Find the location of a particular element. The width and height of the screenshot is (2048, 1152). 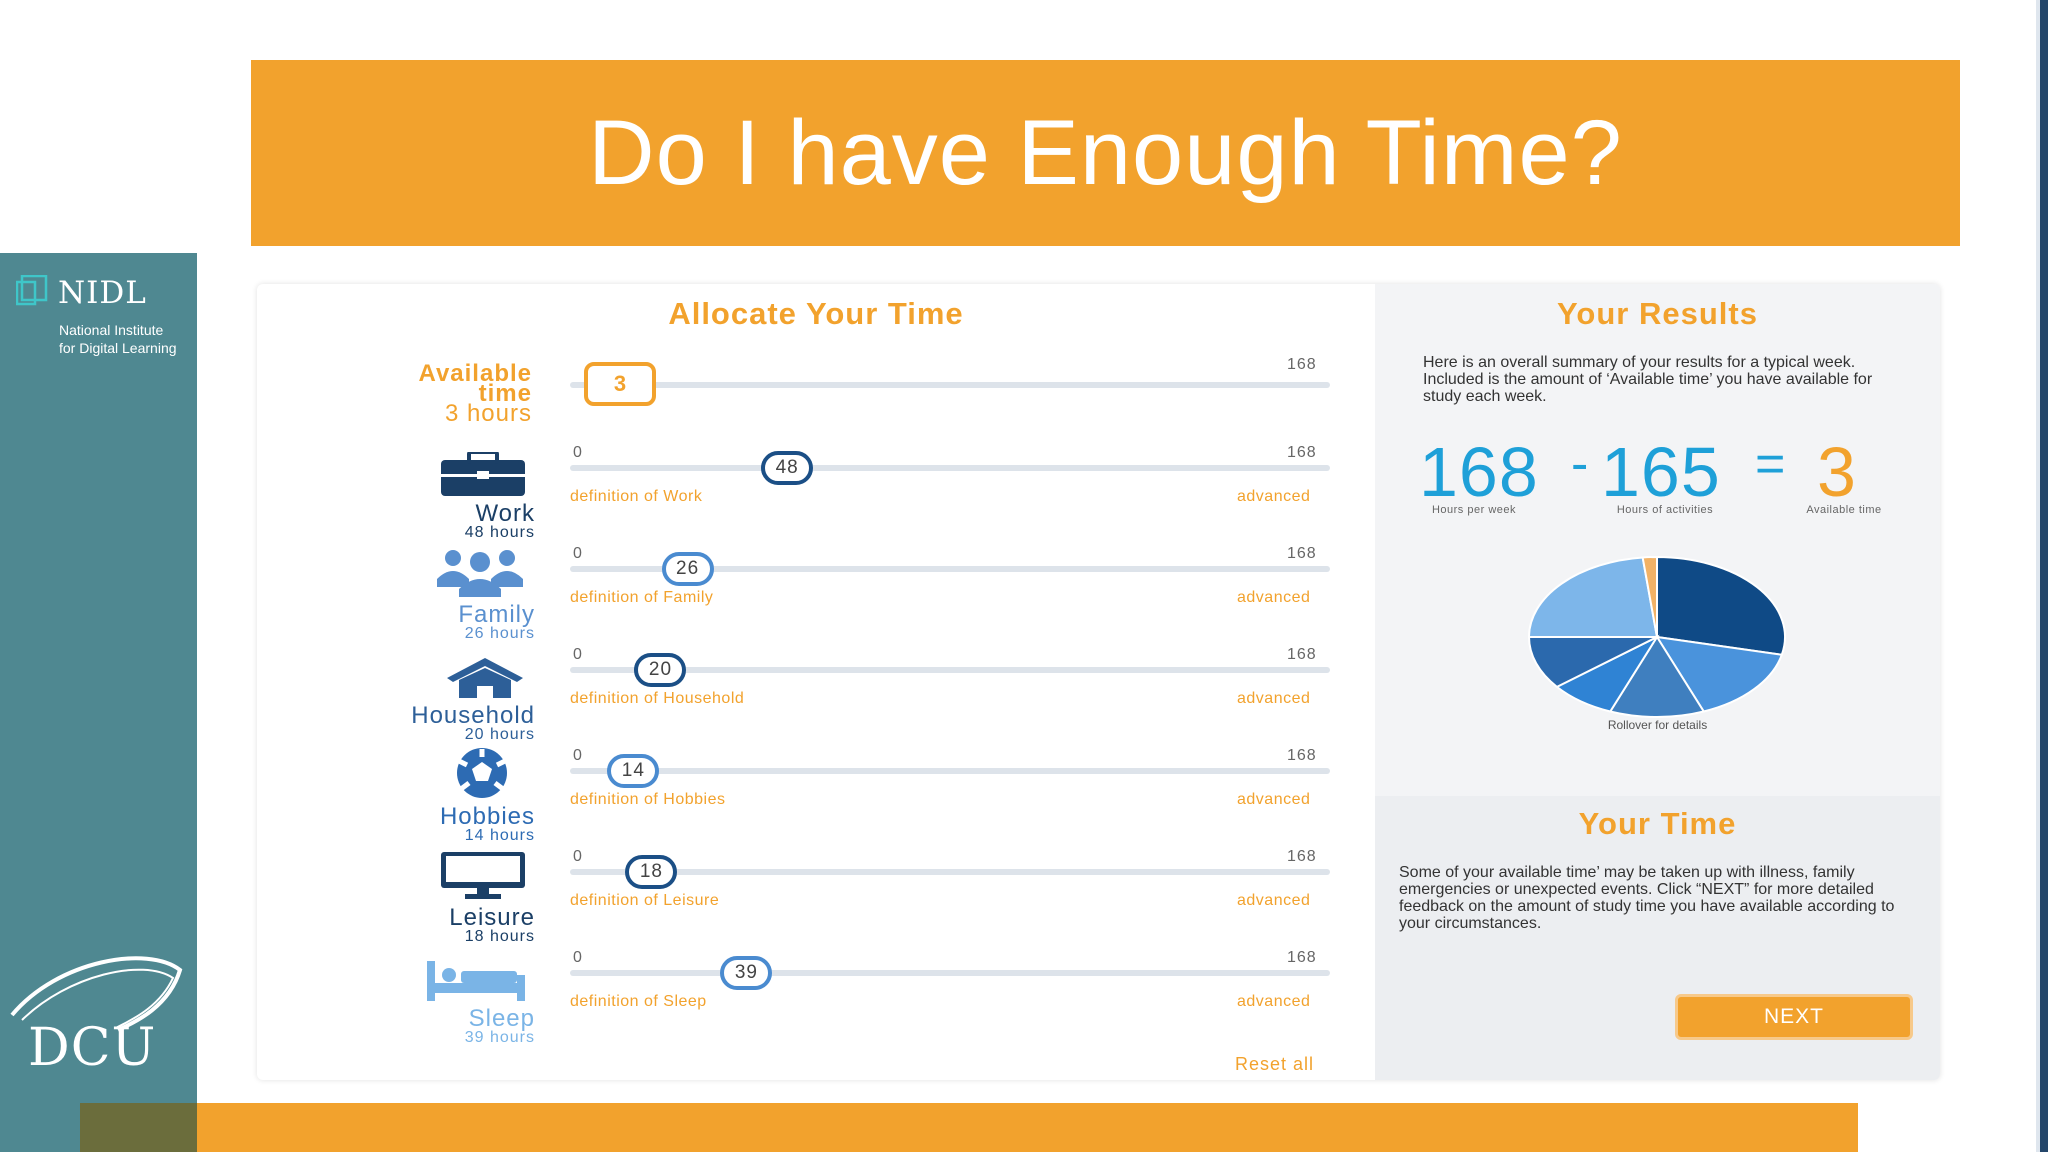

slider-thumb: 26 is located at coordinates (687, 569).